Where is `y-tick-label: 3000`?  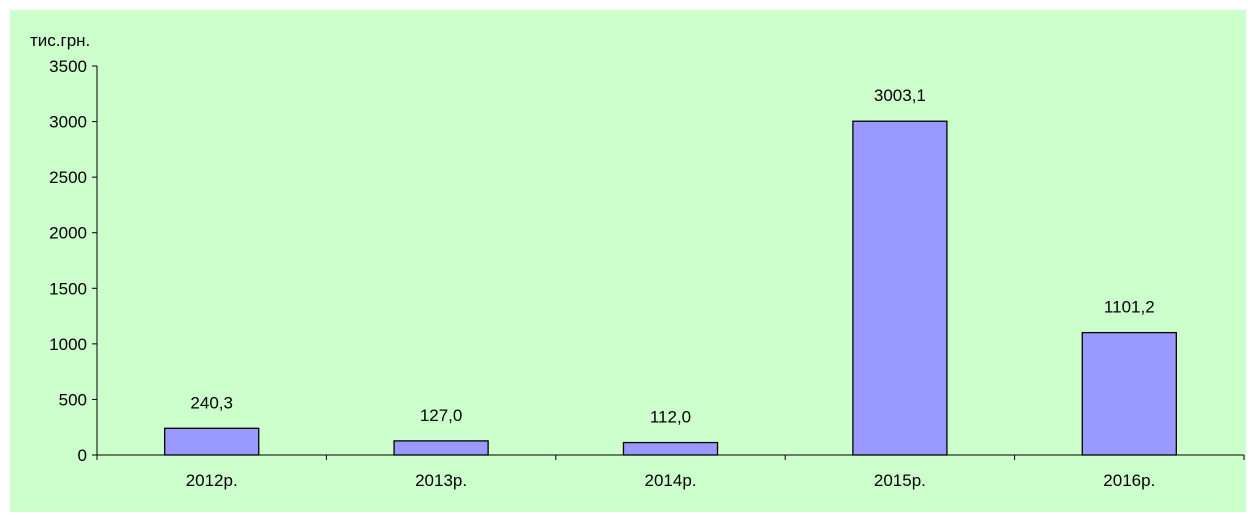
y-tick-label: 3000 is located at coordinates (68, 122).